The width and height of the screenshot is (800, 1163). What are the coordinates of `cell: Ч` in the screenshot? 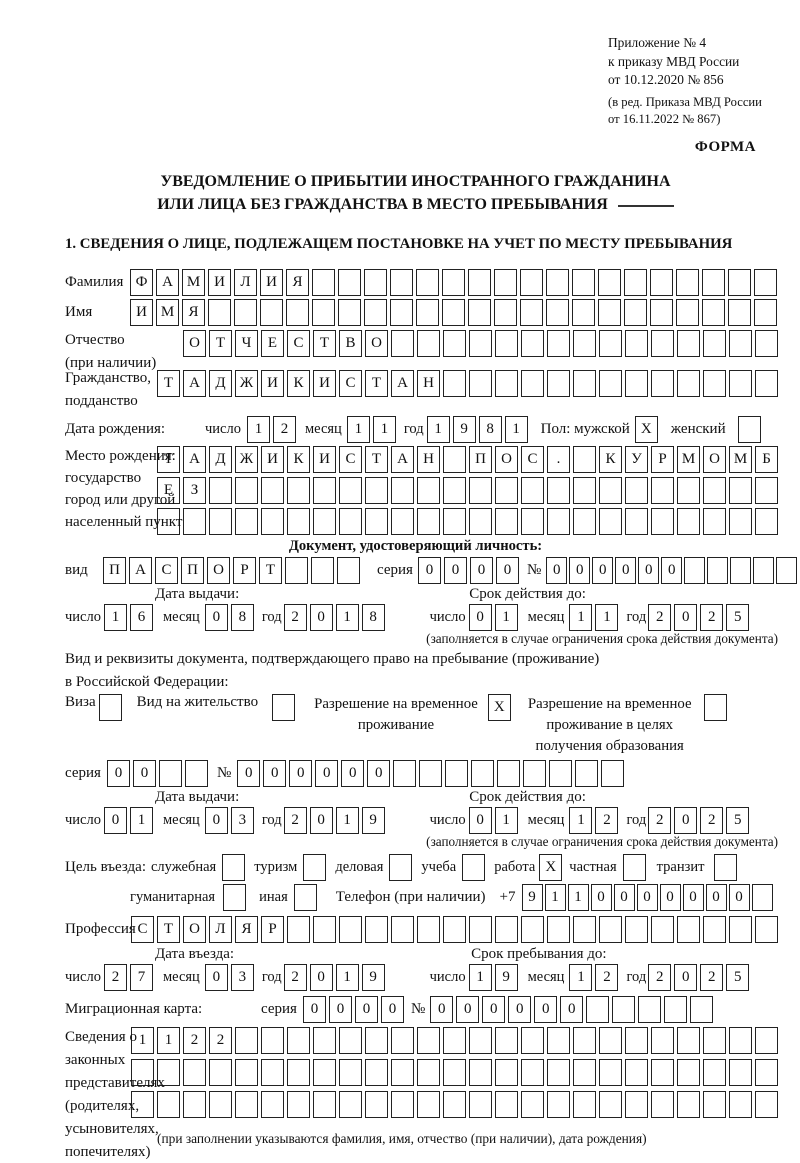 It's located at (246, 343).